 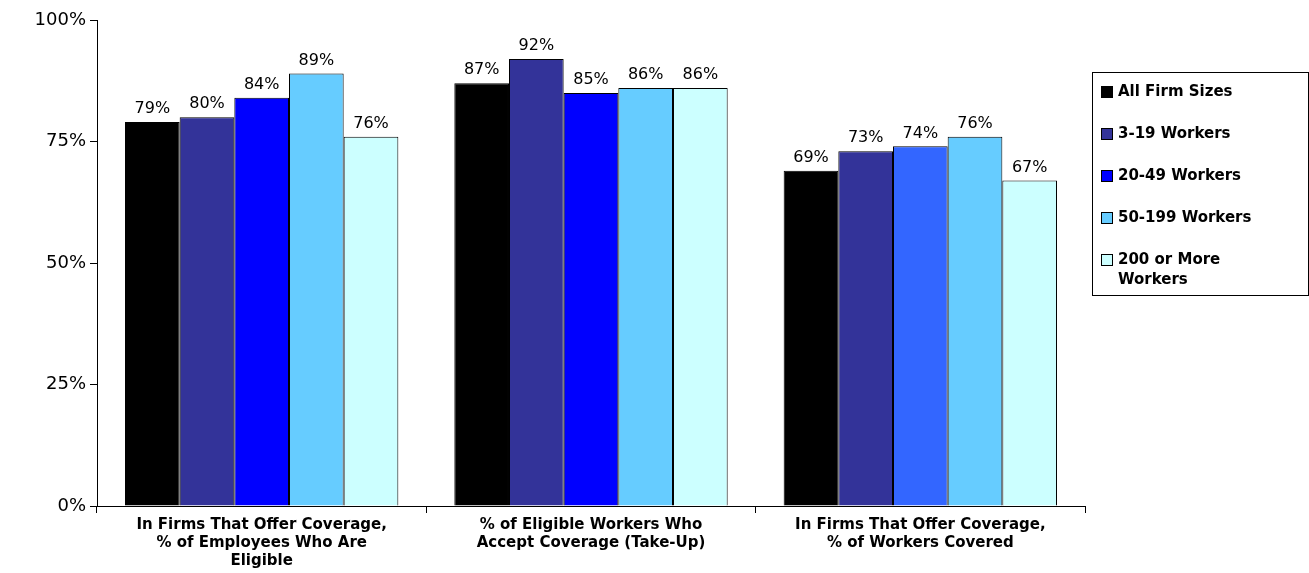 What do you see at coordinates (811, 156) in the screenshot?
I see `data-label: 69%` at bounding box center [811, 156].